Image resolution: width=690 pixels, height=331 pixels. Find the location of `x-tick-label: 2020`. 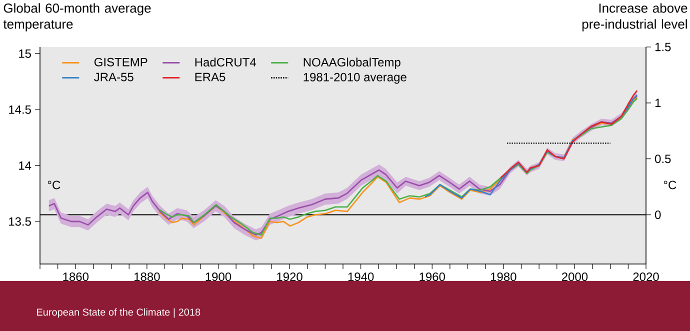

x-tick-label: 2020 is located at coordinates (646, 277).